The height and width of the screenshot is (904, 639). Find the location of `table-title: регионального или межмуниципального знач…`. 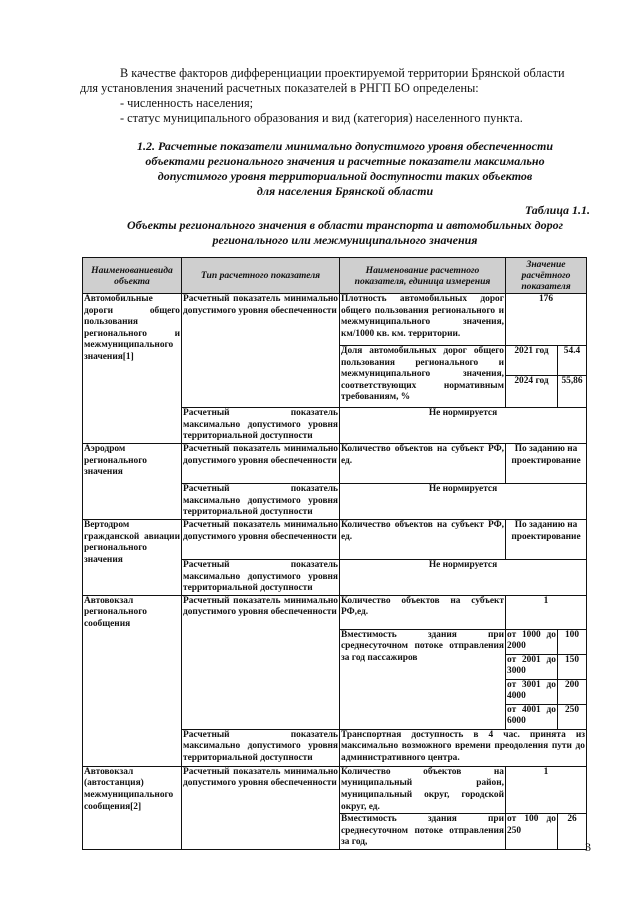

table-title: регионального или межмуниципального знач… is located at coordinates (345, 240).